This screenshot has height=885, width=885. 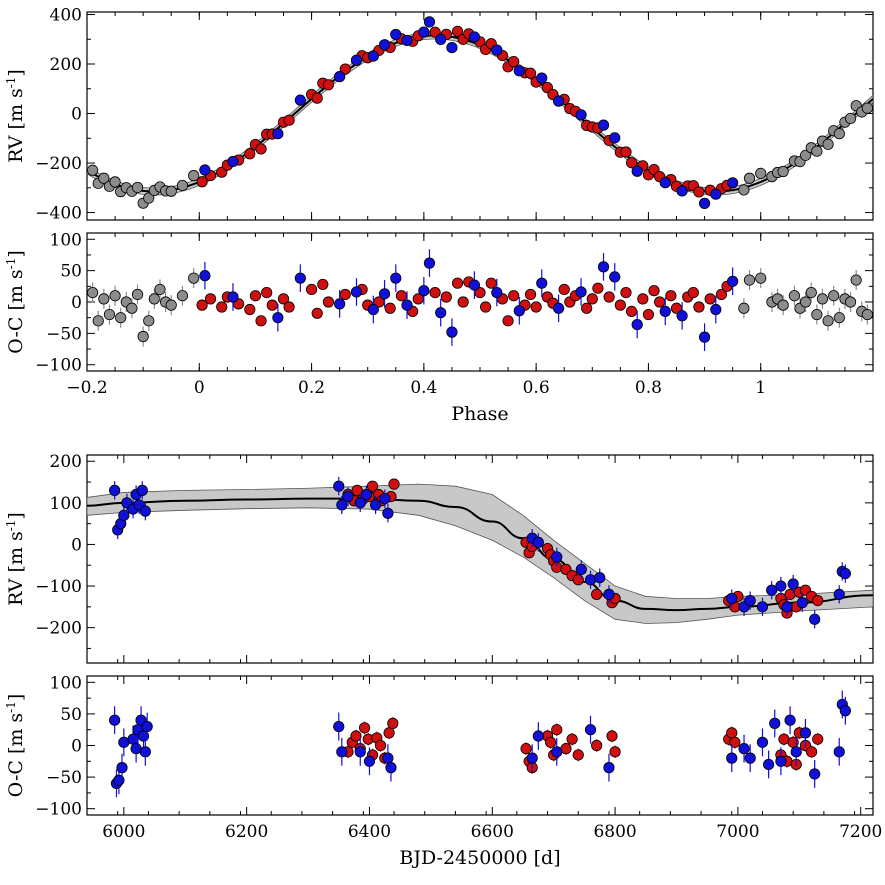 I want to click on y-axis-title: O-C [m s-1], so click(x=15, y=302).